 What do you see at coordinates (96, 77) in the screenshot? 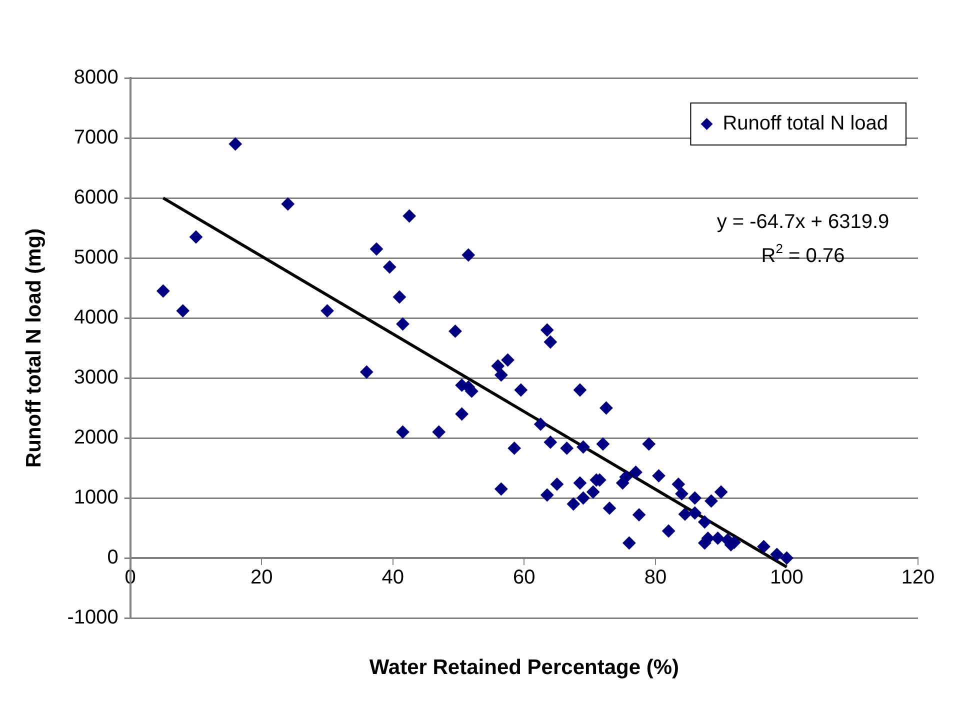
I see `y-tick-label: 8000` at bounding box center [96, 77].